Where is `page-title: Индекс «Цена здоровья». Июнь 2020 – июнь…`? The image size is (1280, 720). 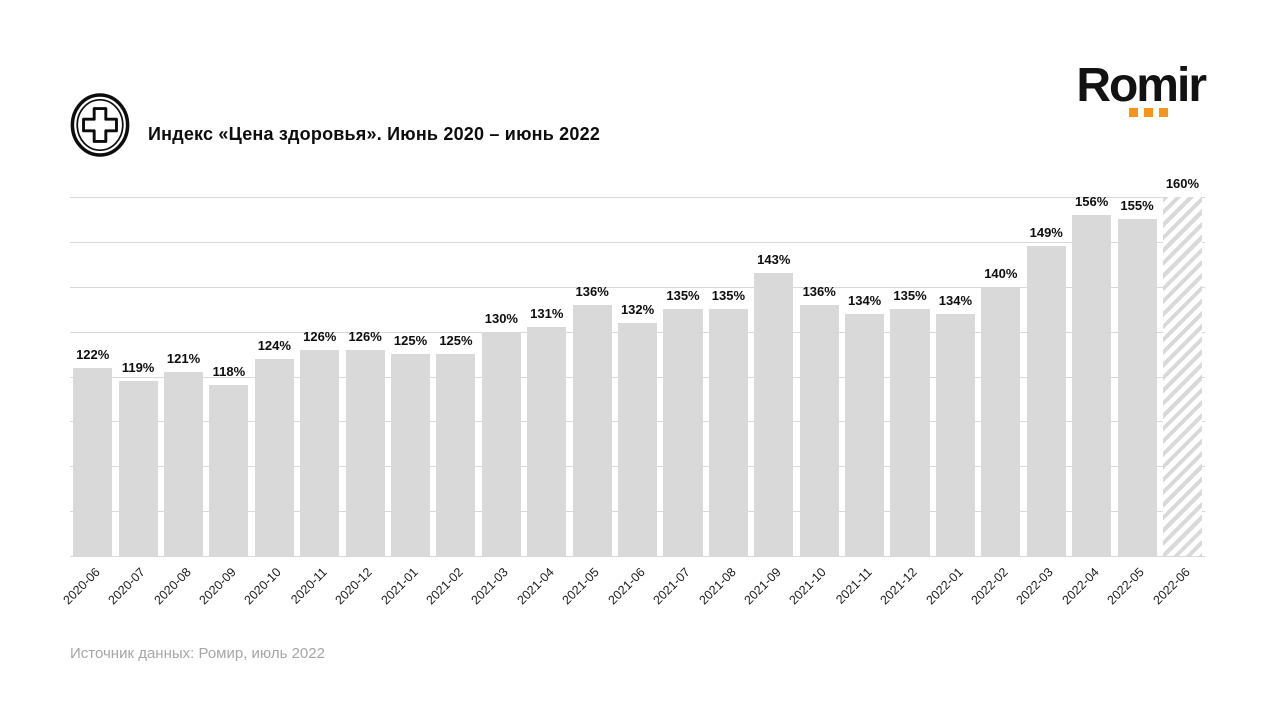
page-title: Индекс «Цена здоровья». Июнь 2020 – июнь… is located at coordinates (374, 134).